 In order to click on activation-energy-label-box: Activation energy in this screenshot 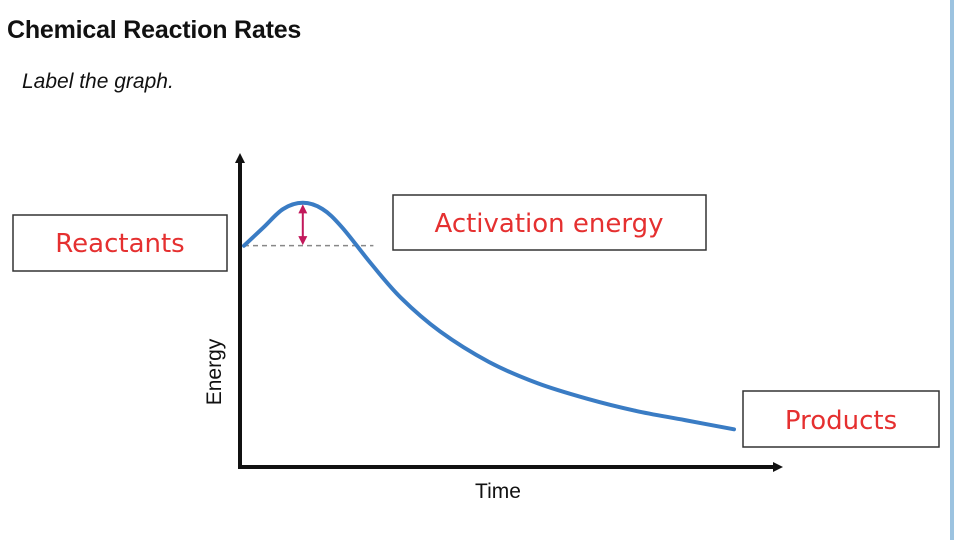, I will do `click(549, 222)`.